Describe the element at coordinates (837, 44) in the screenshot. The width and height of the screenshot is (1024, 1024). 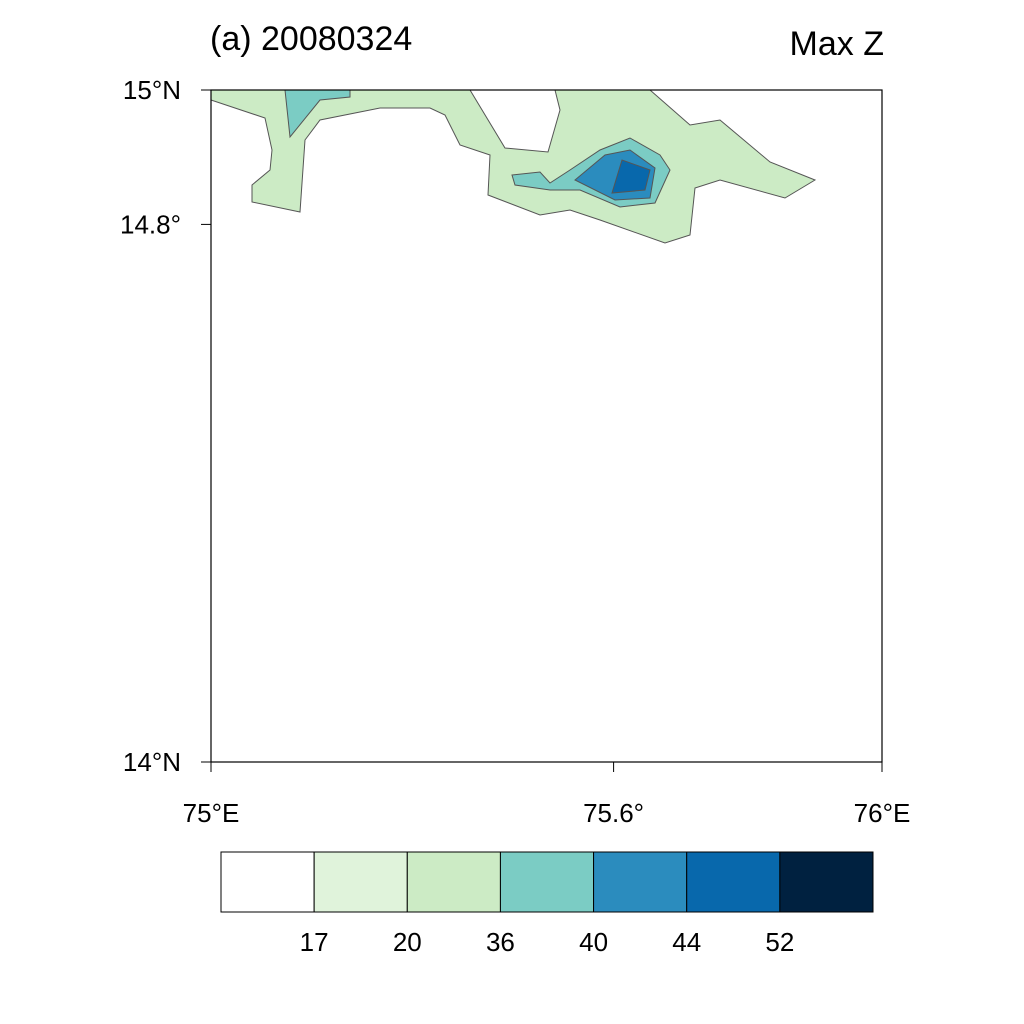
I see `chart-subtitle: Max Z` at that location.